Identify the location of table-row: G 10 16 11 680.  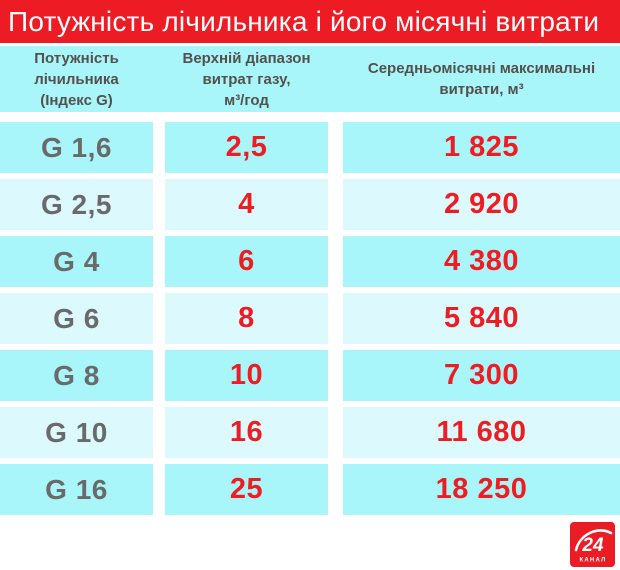
(310, 432).